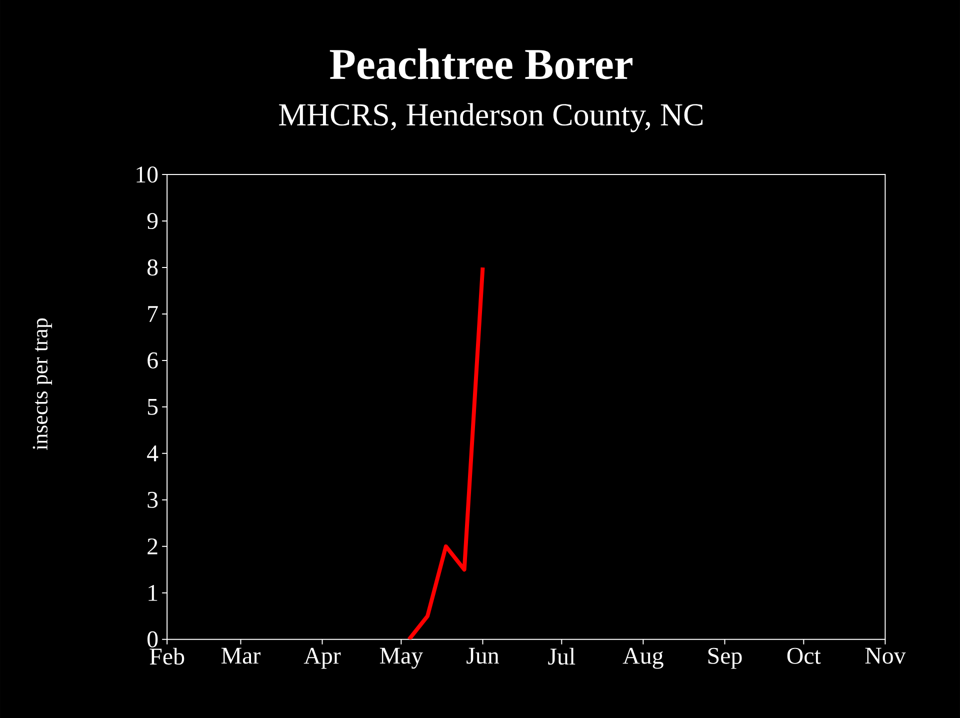  Describe the element at coordinates (153, 406) in the screenshot. I see `y-tick-label: 5` at that location.